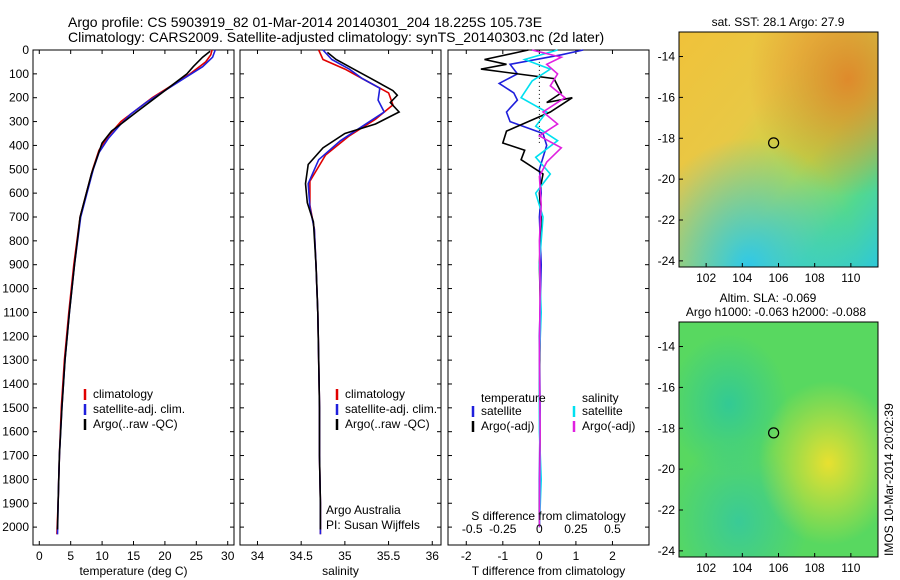 The height and width of the screenshot is (580, 900). What do you see at coordinates (815, 278) in the screenshot?
I see `sst-map-xtick-label: 108` at bounding box center [815, 278].